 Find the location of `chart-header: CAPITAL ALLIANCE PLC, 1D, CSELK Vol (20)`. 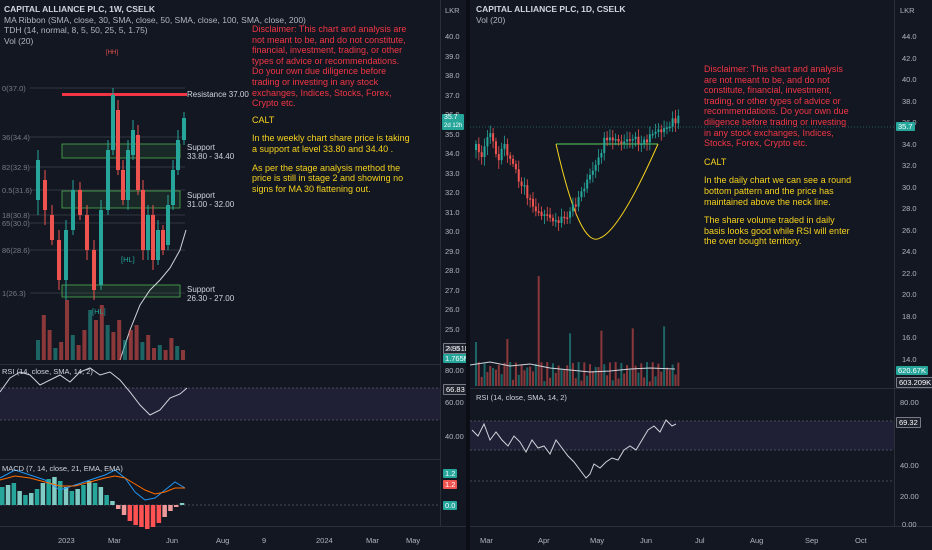

chart-header: CAPITAL ALLIANCE PLC, 1D, CSELK Vol (20) is located at coordinates (551, 14).